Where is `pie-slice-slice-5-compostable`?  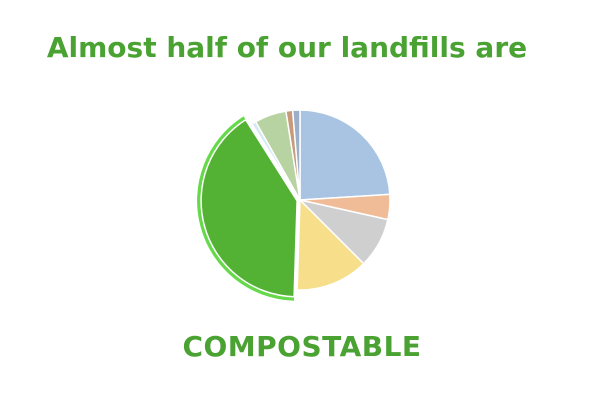
pie-slice-slice-5-compostable is located at coordinates (249, 208).